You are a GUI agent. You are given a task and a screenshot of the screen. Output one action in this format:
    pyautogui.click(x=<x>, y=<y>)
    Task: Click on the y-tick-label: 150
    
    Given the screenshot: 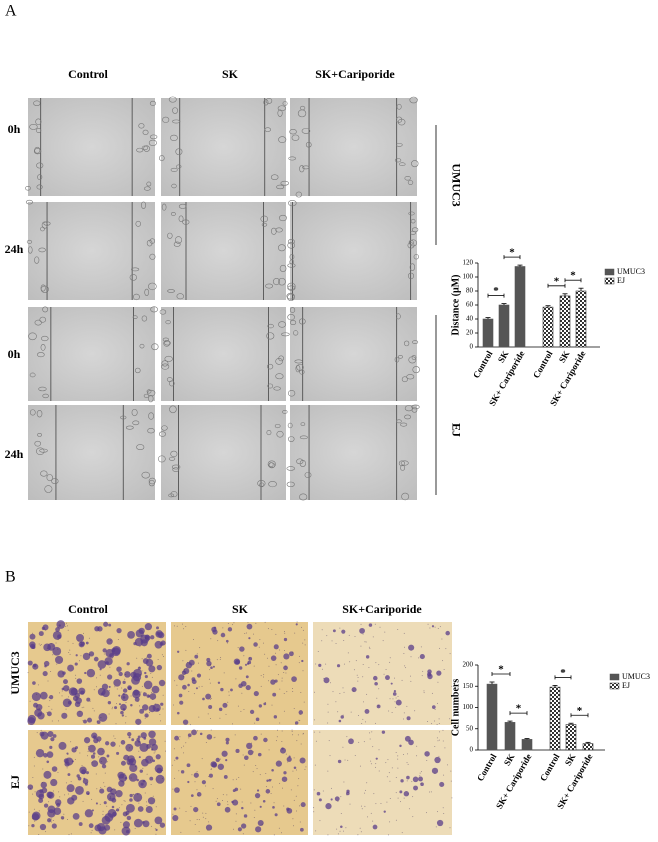 What is the action you would take?
    pyautogui.click(x=468, y=686)
    